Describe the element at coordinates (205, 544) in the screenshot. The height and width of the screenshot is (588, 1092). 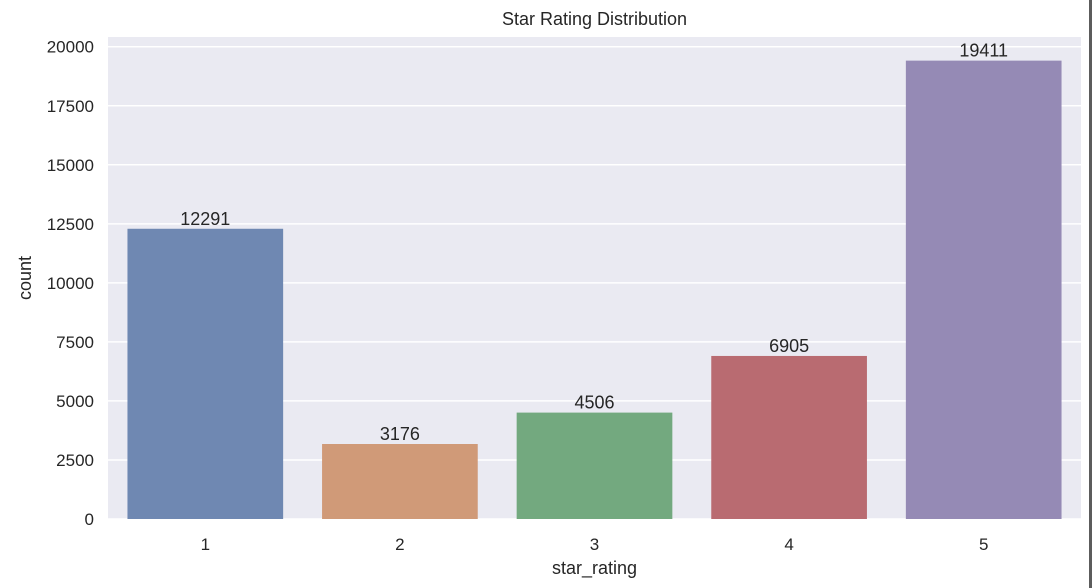
I see `x-tick-label: 1` at that location.